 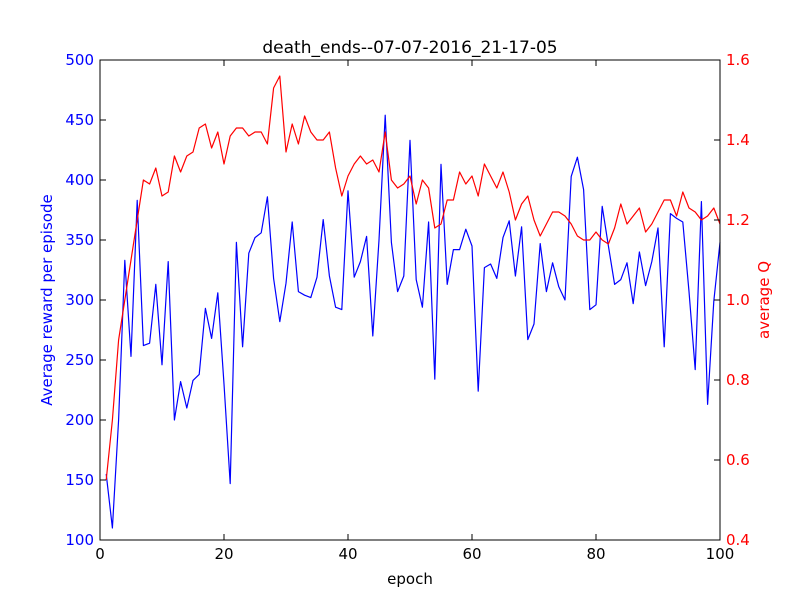 I want to click on right-y-tick-label: 1.6, so click(x=738, y=60).